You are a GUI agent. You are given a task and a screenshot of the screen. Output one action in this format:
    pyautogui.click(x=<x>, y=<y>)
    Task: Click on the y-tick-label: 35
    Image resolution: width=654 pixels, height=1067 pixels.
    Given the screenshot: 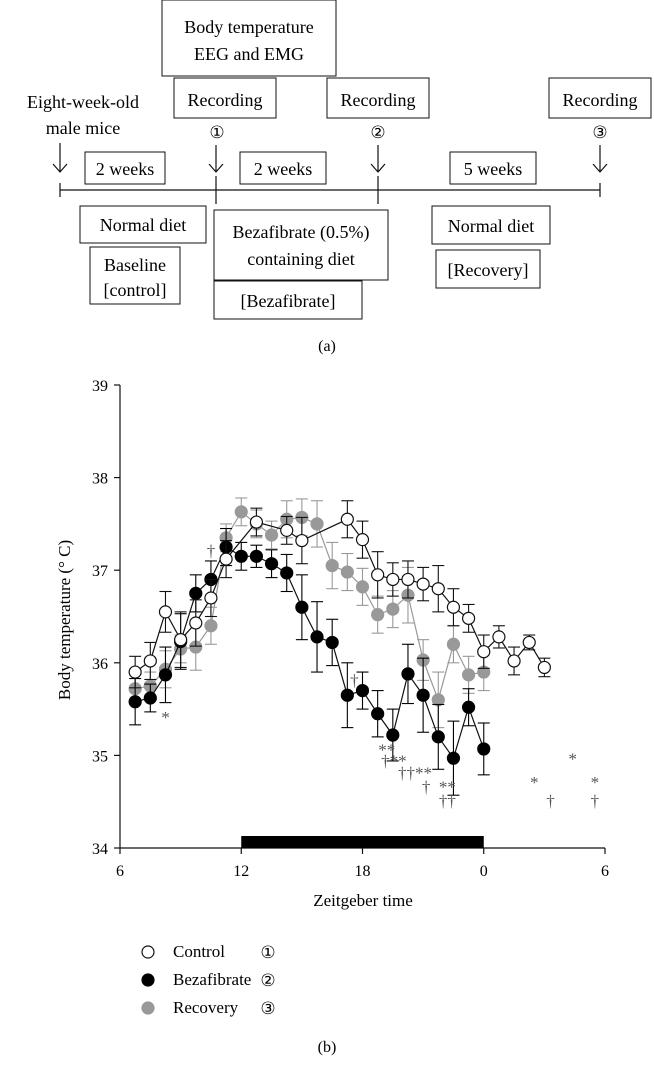 What is the action you would take?
    pyautogui.click(x=100, y=756)
    